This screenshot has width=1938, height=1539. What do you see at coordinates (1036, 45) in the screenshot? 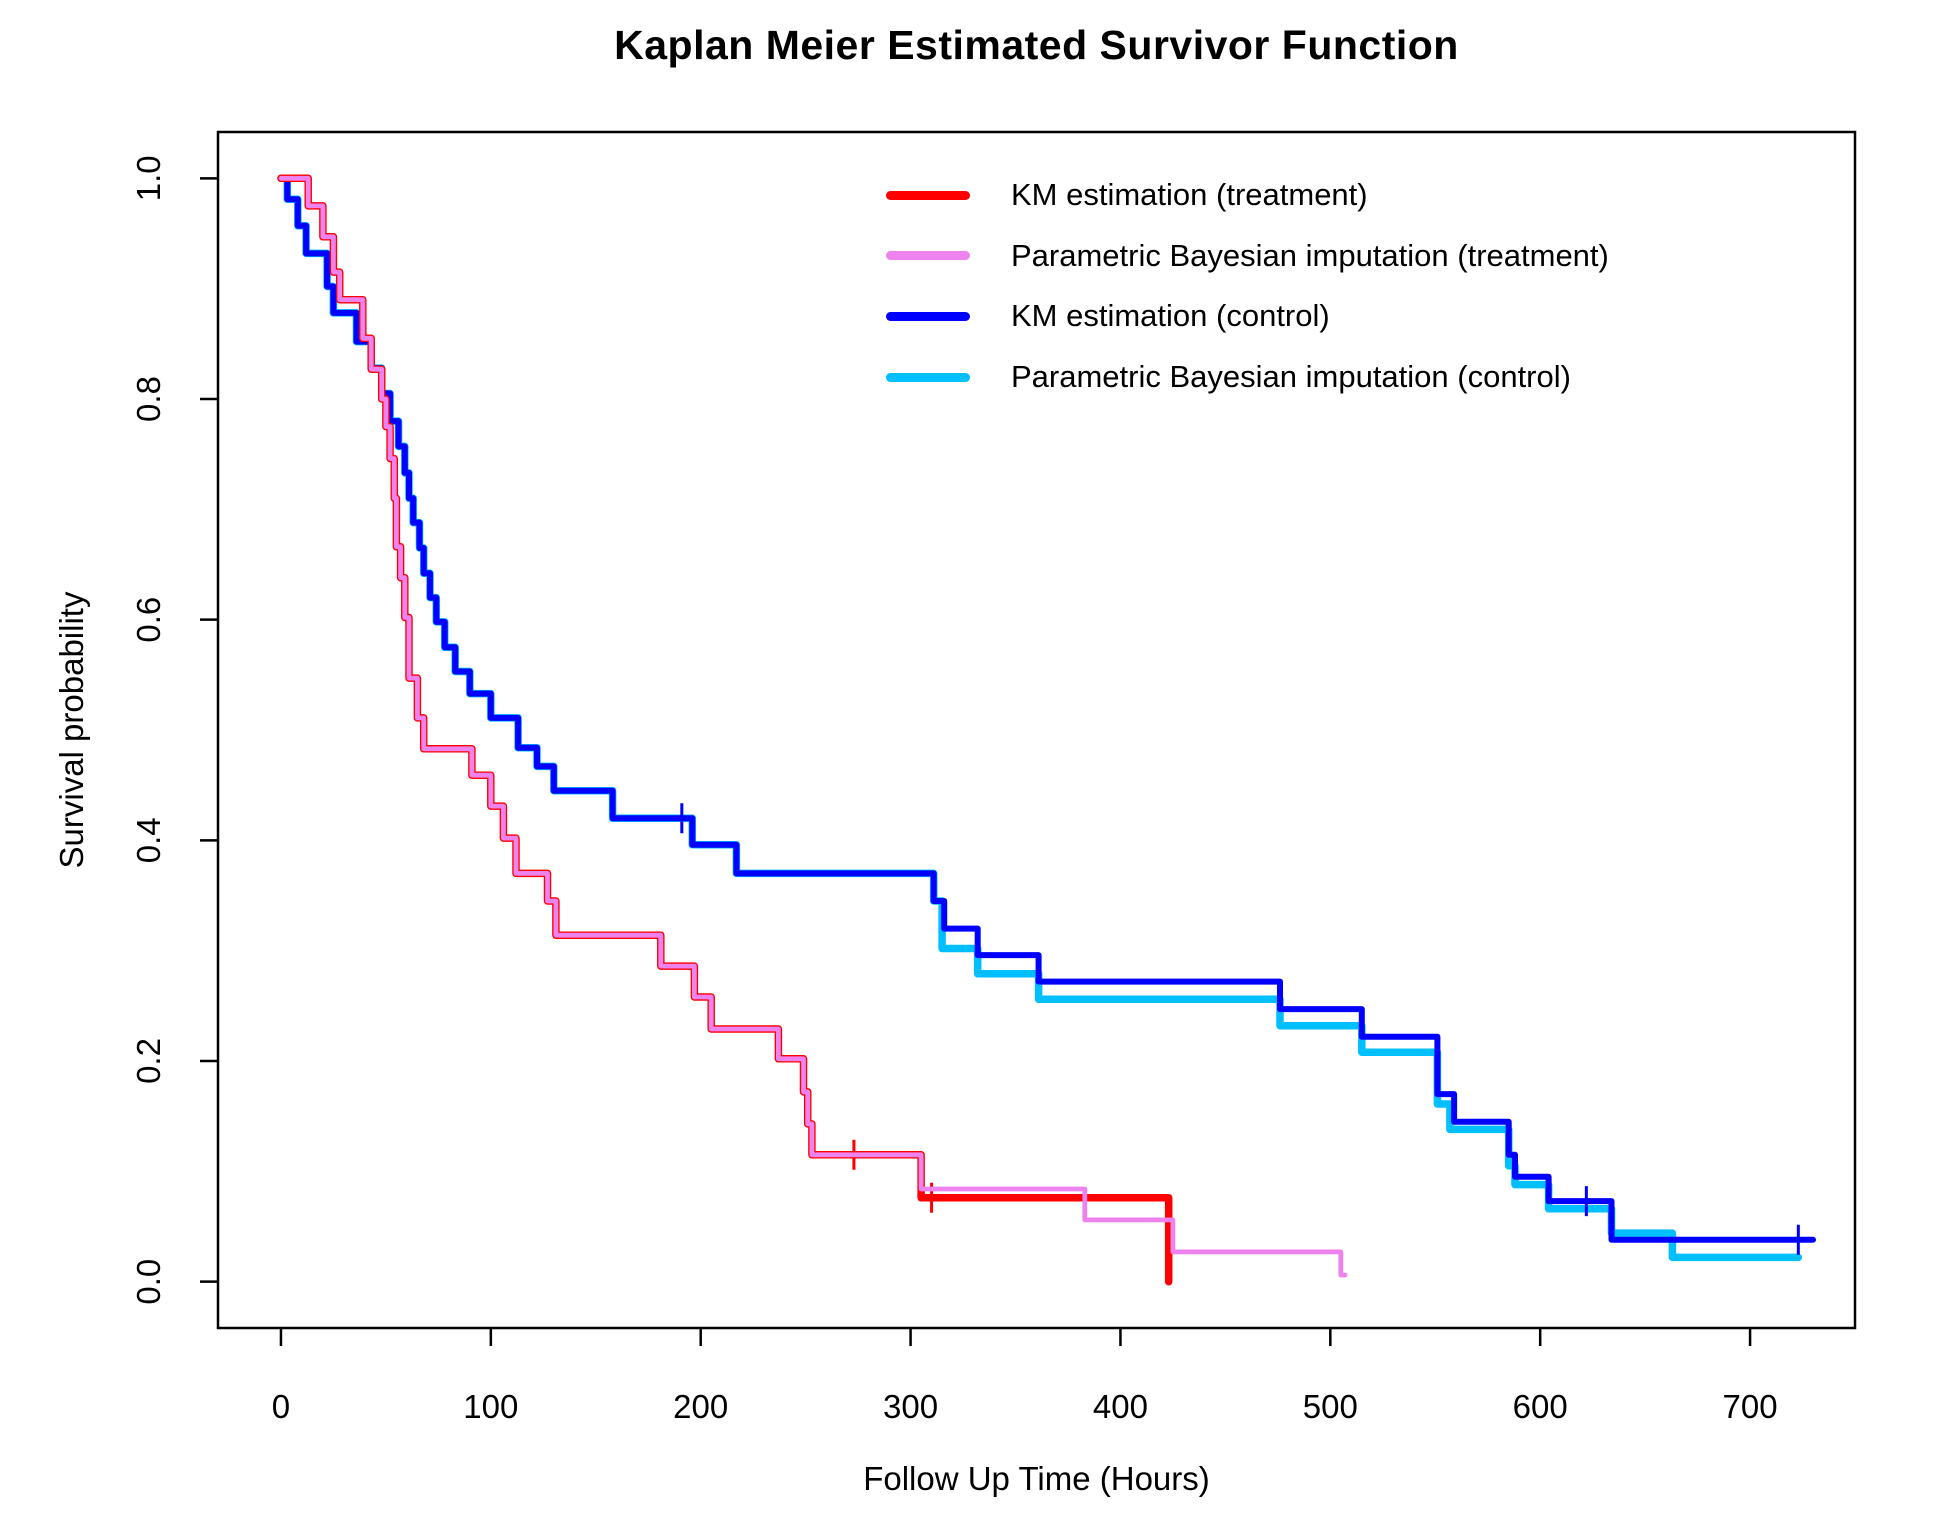
I see `chart-title: Kaplan Meier Estimated Survivor Function` at bounding box center [1036, 45].